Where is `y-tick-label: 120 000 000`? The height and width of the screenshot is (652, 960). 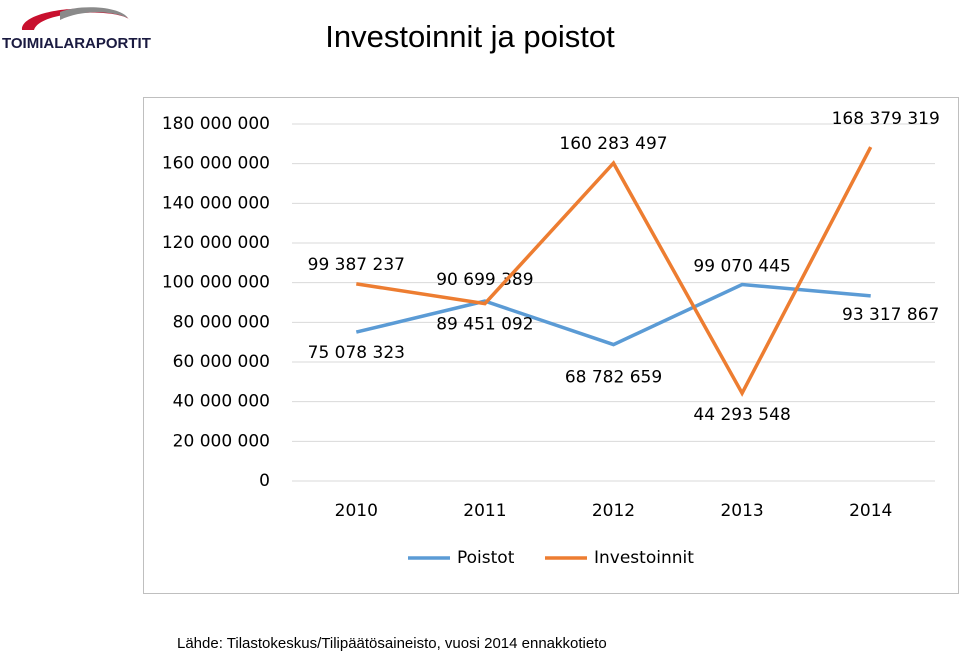 y-tick-label: 120 000 000 is located at coordinates (216, 243).